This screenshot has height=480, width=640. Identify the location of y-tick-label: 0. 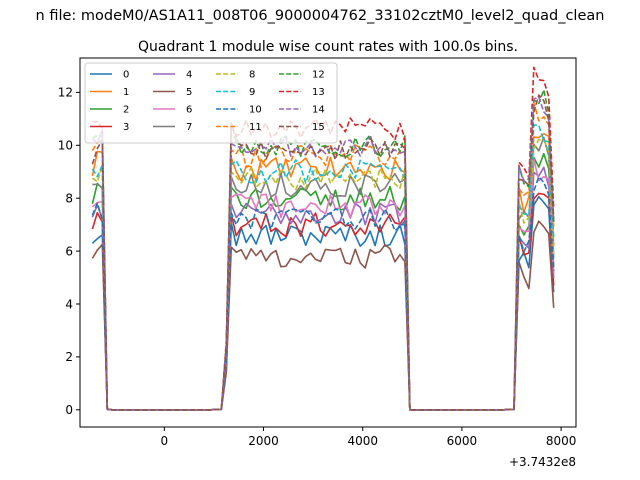
(69, 410).